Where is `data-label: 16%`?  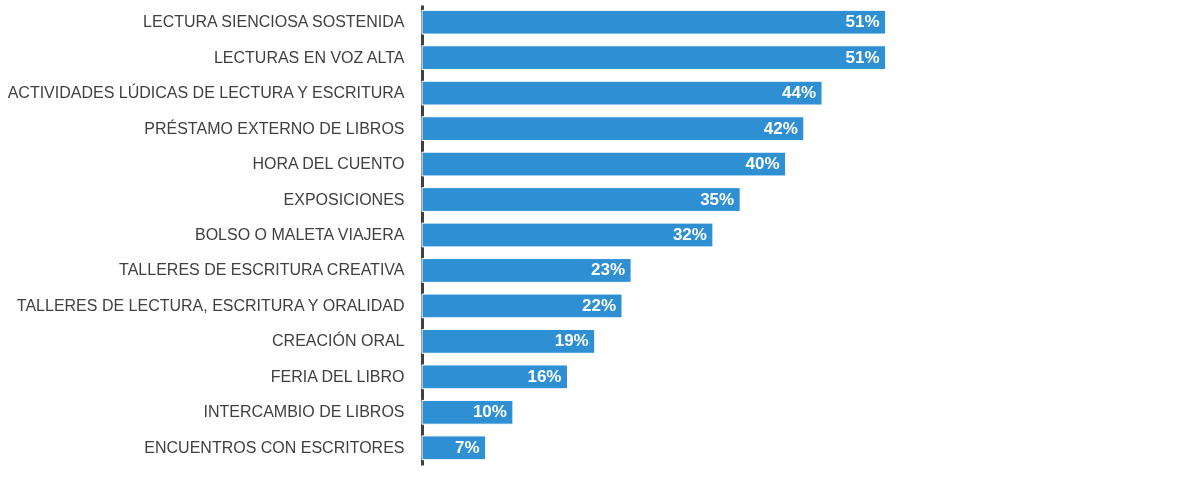 data-label: 16% is located at coordinates (544, 376).